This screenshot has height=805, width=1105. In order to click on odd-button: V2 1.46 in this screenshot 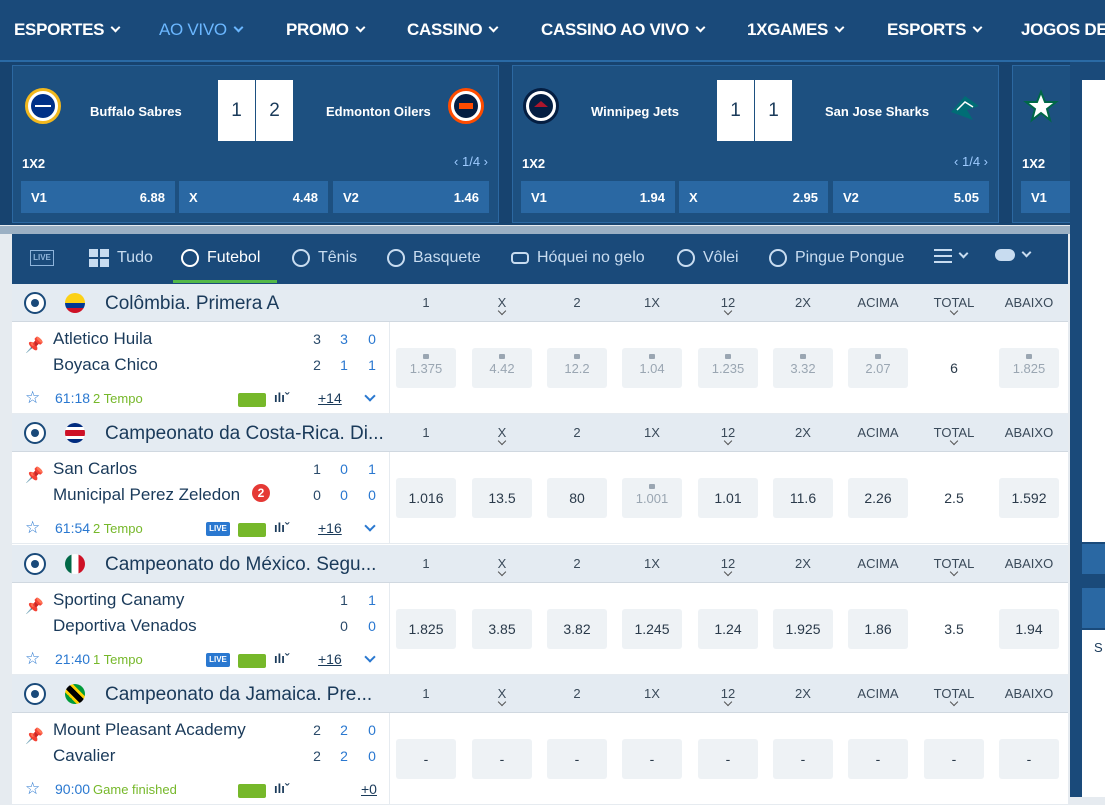, I will do `click(411, 197)`.